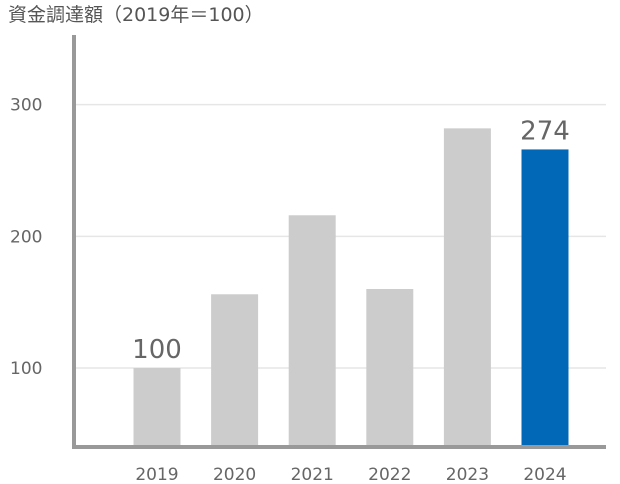 The height and width of the screenshot is (484, 620). I want to click on data-label-2019: 100, so click(157, 350).